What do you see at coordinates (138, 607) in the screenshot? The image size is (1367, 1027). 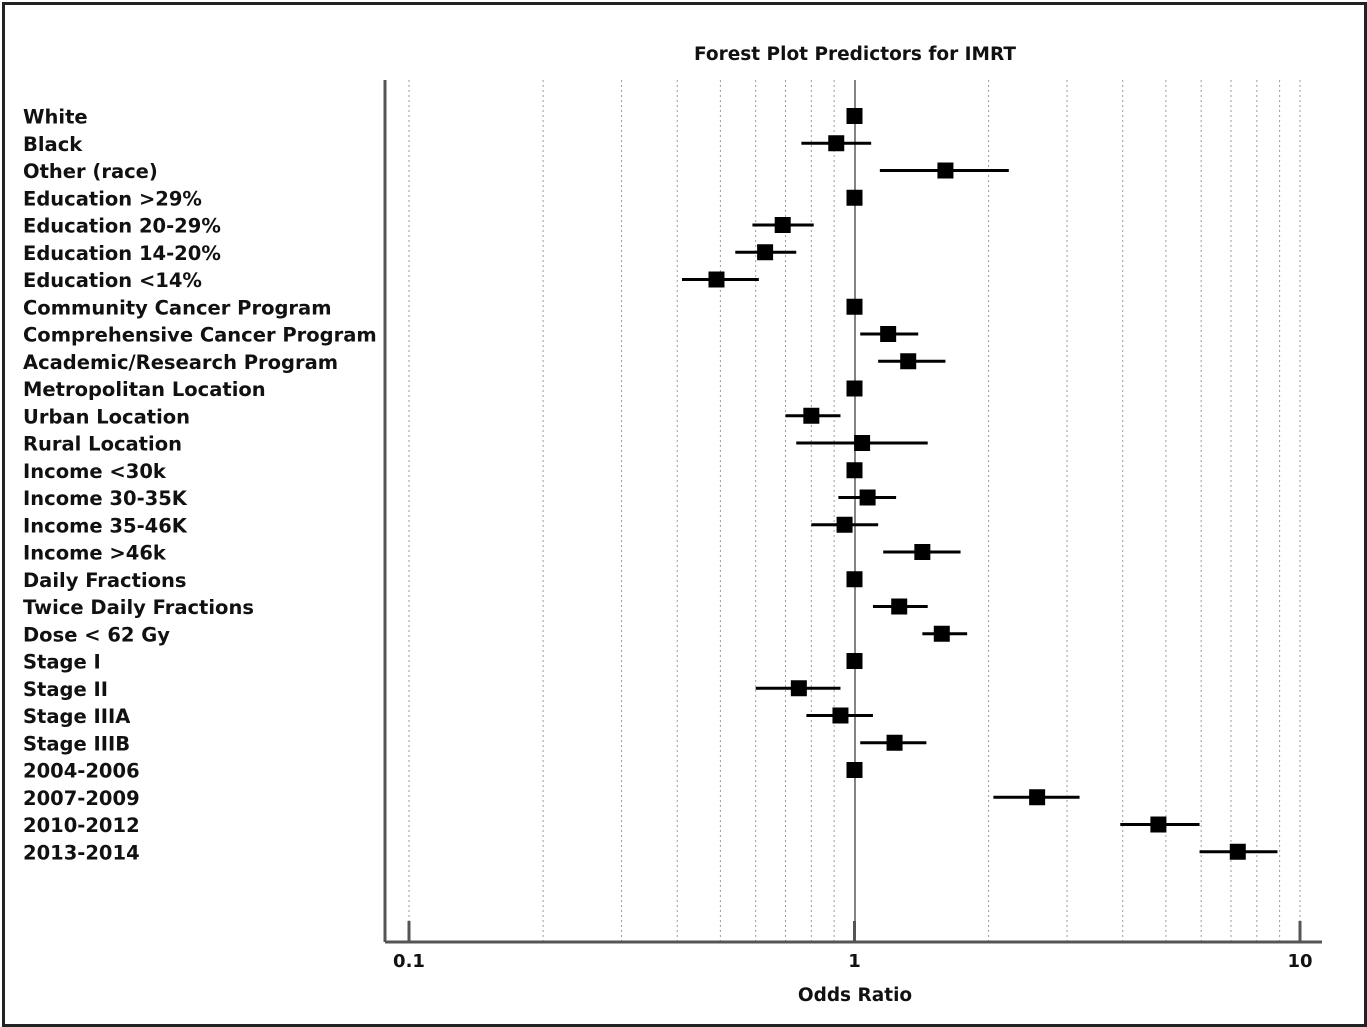 I see `row-label: Twice Daily Fractions` at bounding box center [138, 607].